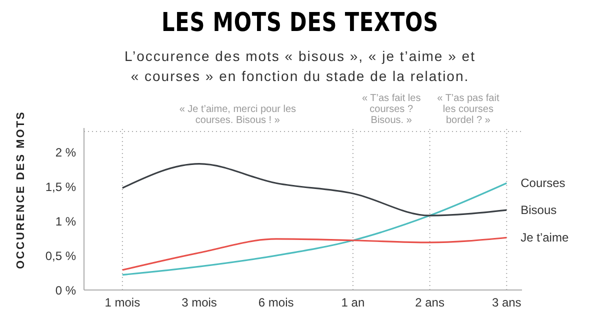  What do you see at coordinates (60, 255) in the screenshot?
I see `y-tick-label: 0,5 %` at bounding box center [60, 255].